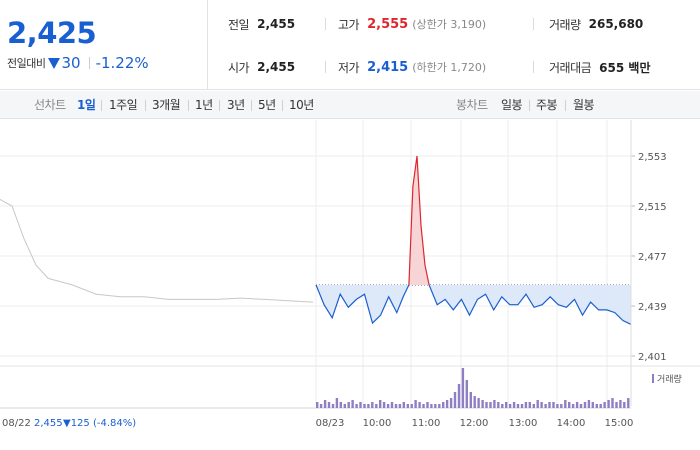  I want to click on tab-10y: 10년, so click(301, 105).